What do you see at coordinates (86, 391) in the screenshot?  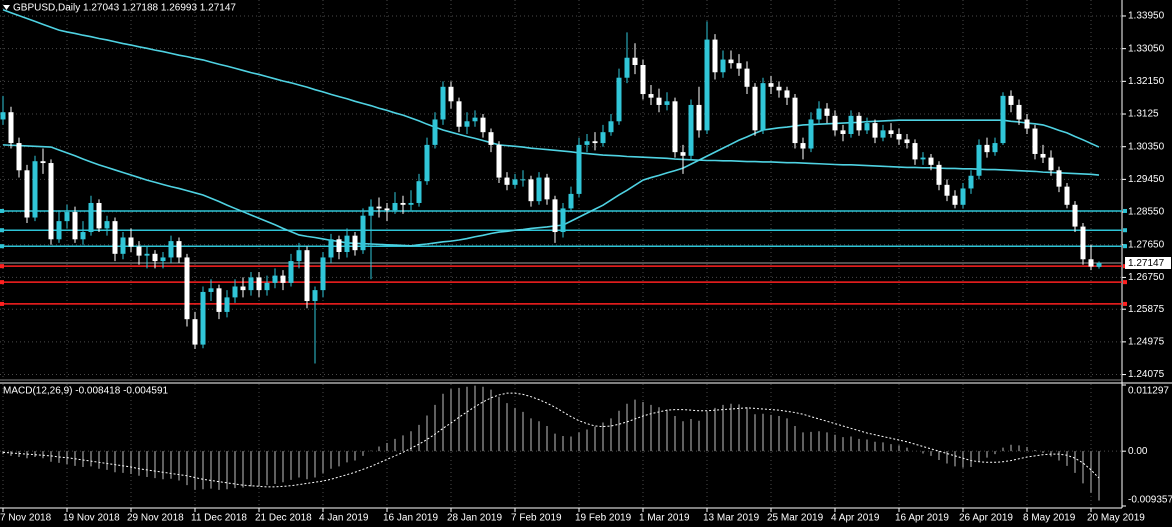 I see `indicator-title: MACD(12,26,9) -0.008418 -0.004591` at bounding box center [86, 391].